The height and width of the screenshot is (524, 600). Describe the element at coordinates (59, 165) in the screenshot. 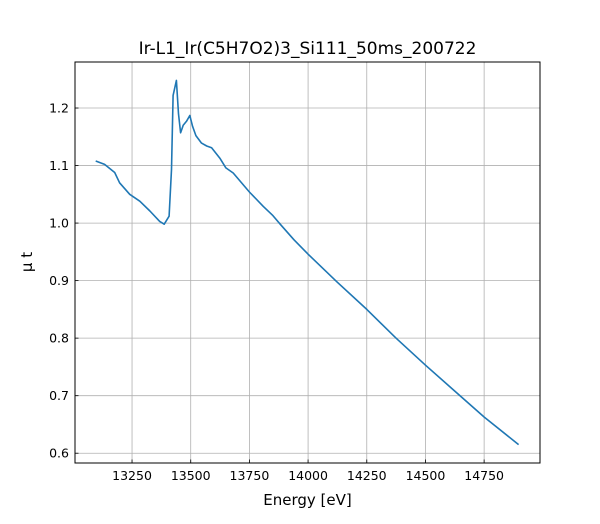

I see `y-tick-label: 1.1` at that location.